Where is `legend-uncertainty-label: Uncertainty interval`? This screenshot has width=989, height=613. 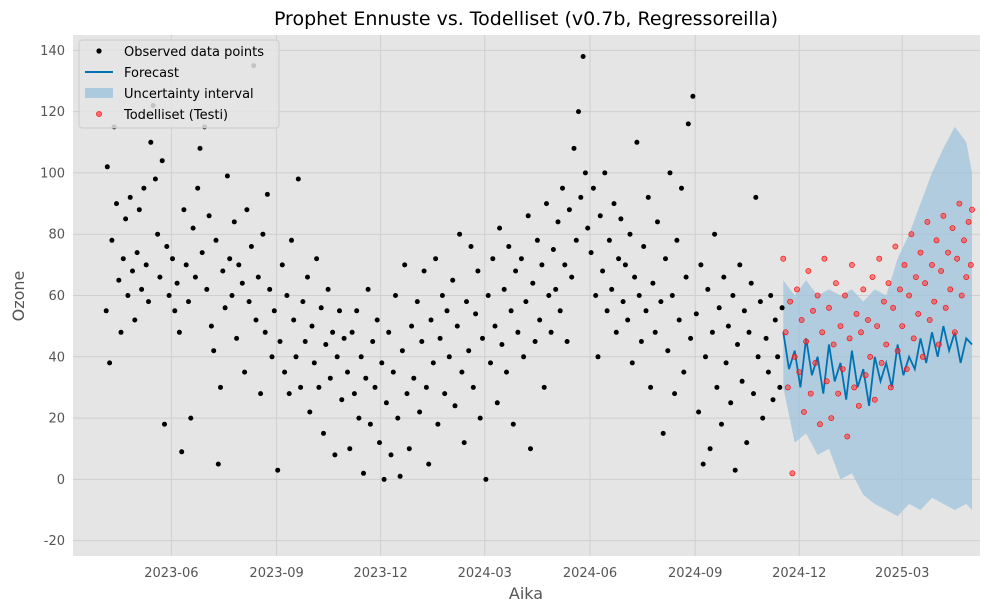 legend-uncertainty-label: Uncertainty interval is located at coordinates (189, 94).